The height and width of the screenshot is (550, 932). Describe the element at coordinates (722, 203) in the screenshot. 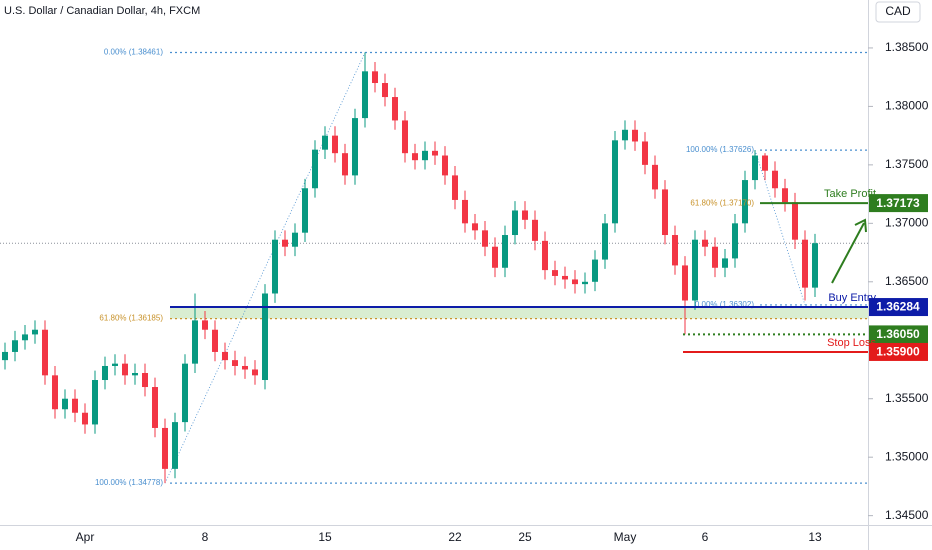

I see `fib-label: 61.80% (1.37170)` at that location.